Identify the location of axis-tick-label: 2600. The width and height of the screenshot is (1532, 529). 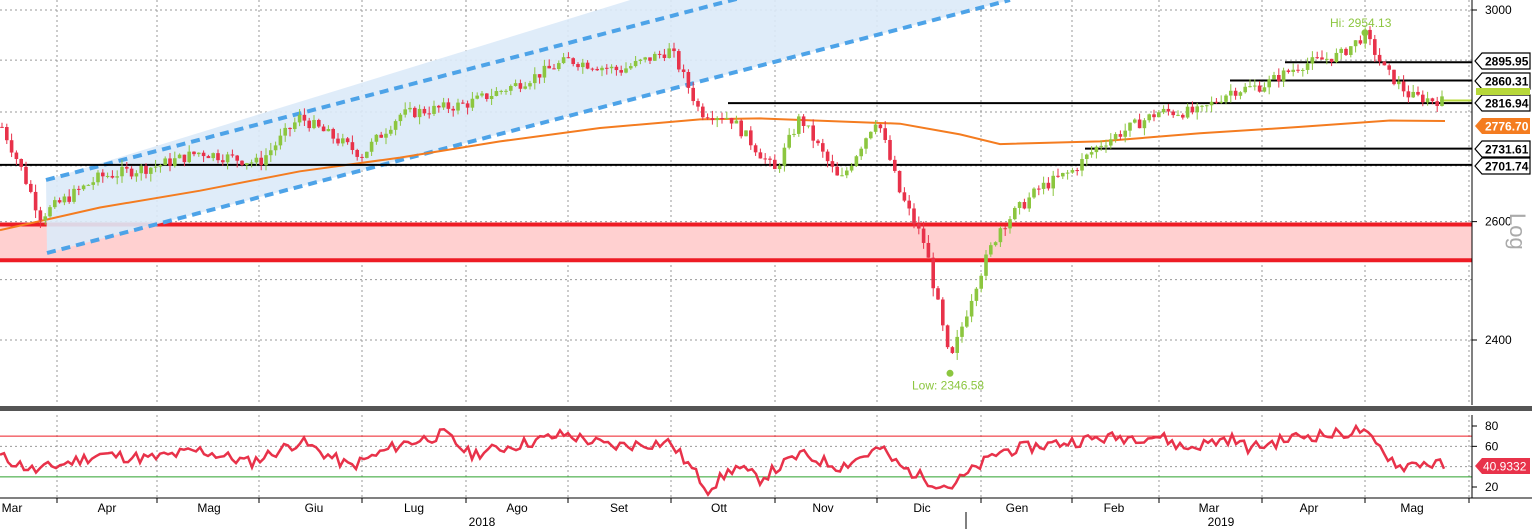
(1498, 222).